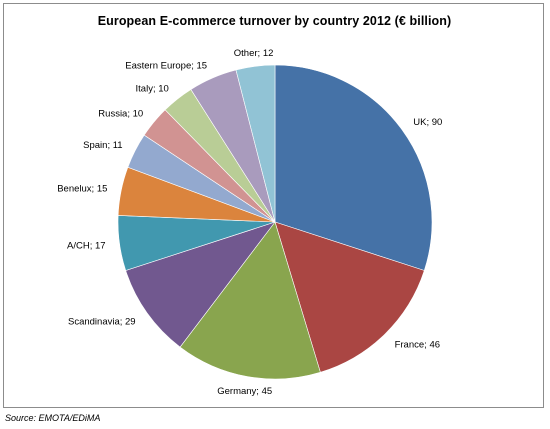 Image resolution: width=550 pixels, height=429 pixels. Describe the element at coordinates (417, 345) in the screenshot. I see `data-label-france: France; 46` at that location.